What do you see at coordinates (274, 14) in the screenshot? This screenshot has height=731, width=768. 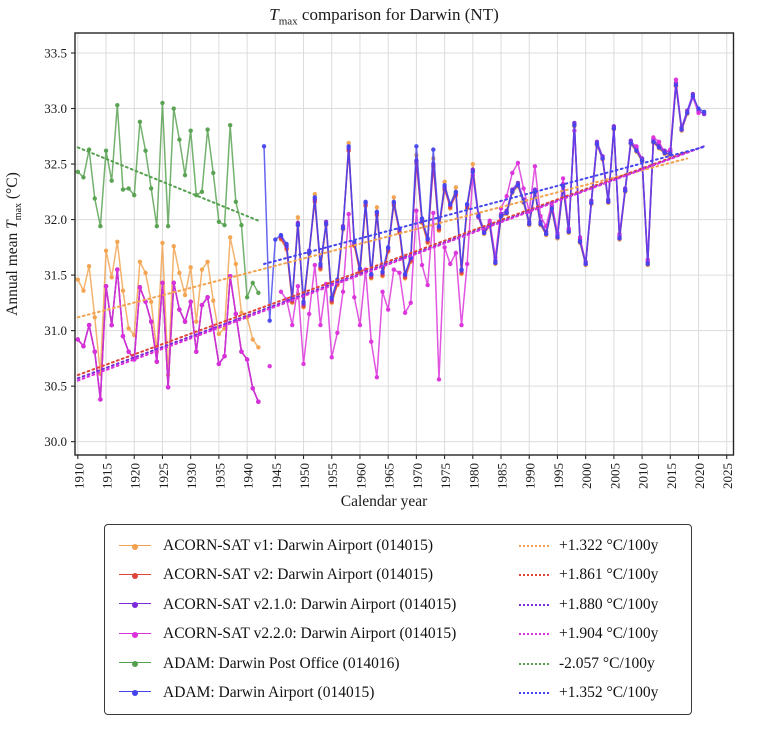 I see `title-math-var: T` at bounding box center [274, 14].